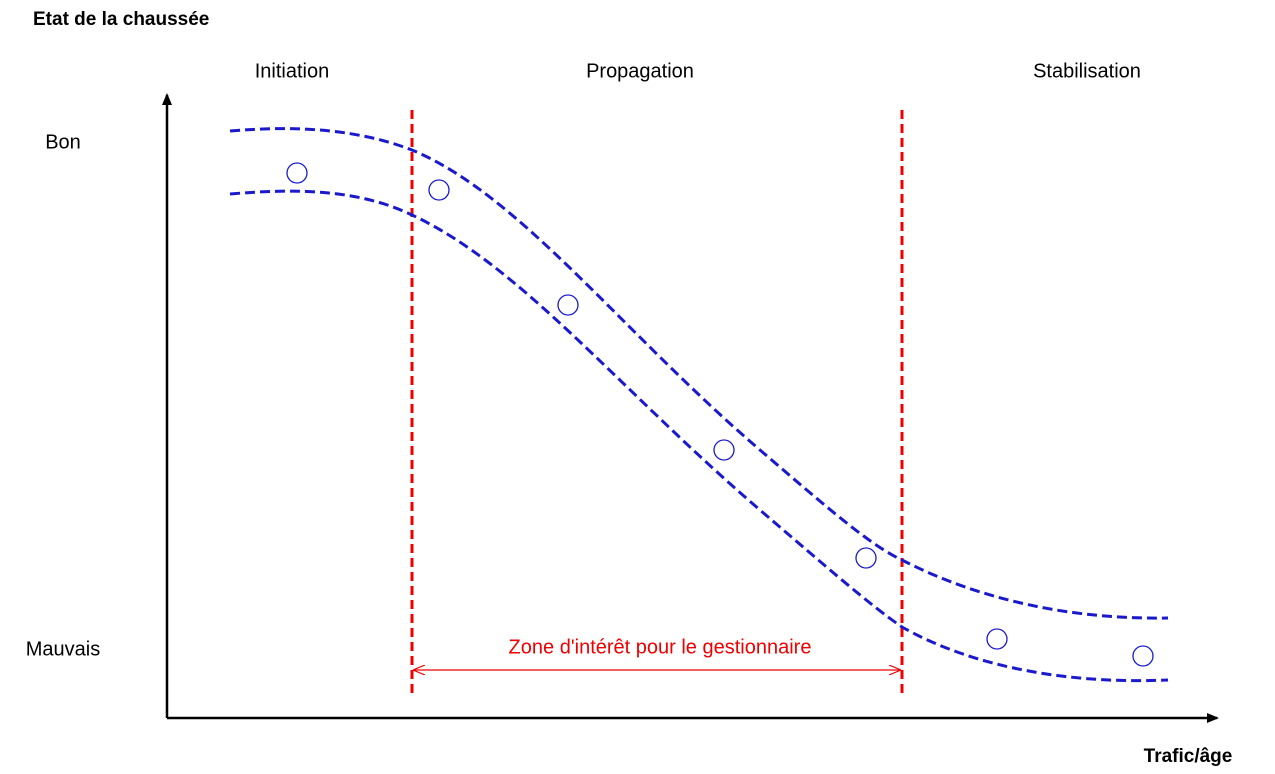  I want to click on phase-label: Initiation, so click(292, 71).